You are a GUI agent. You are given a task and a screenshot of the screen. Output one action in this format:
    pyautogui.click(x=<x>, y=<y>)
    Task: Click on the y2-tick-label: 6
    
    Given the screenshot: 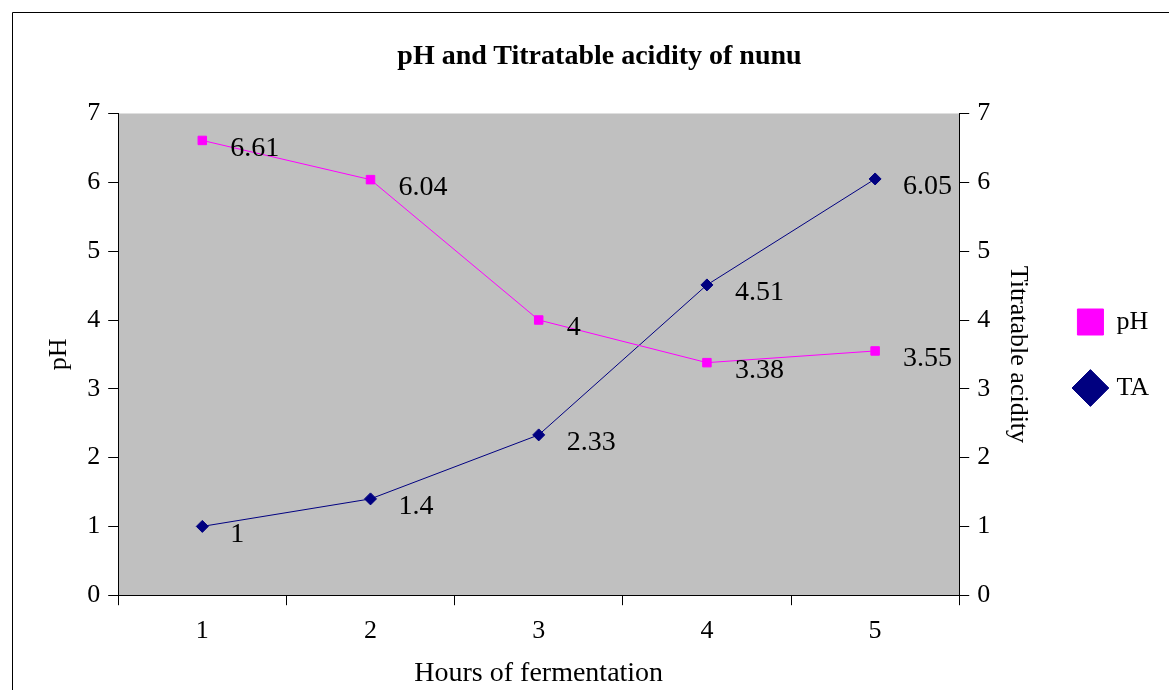 What is the action you would take?
    pyautogui.click(x=984, y=181)
    